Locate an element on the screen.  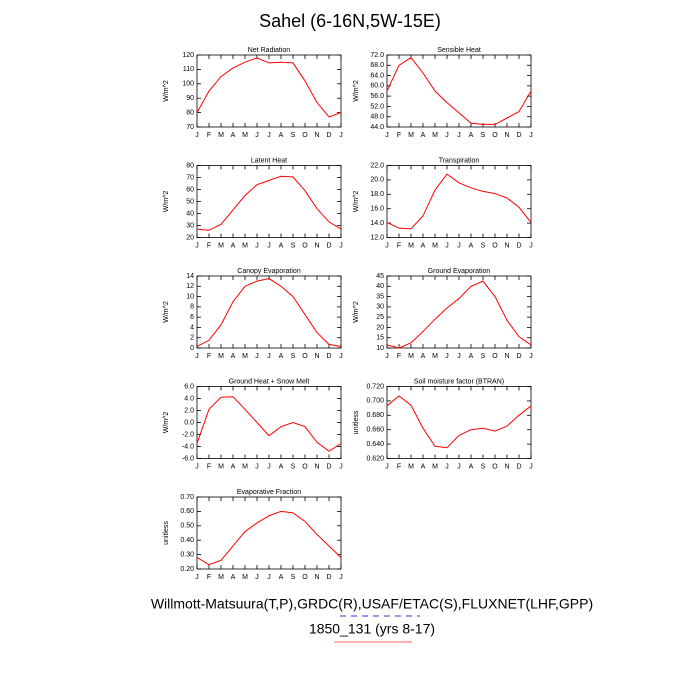
panel-title: Canopy Evaporation is located at coordinates (269, 271).